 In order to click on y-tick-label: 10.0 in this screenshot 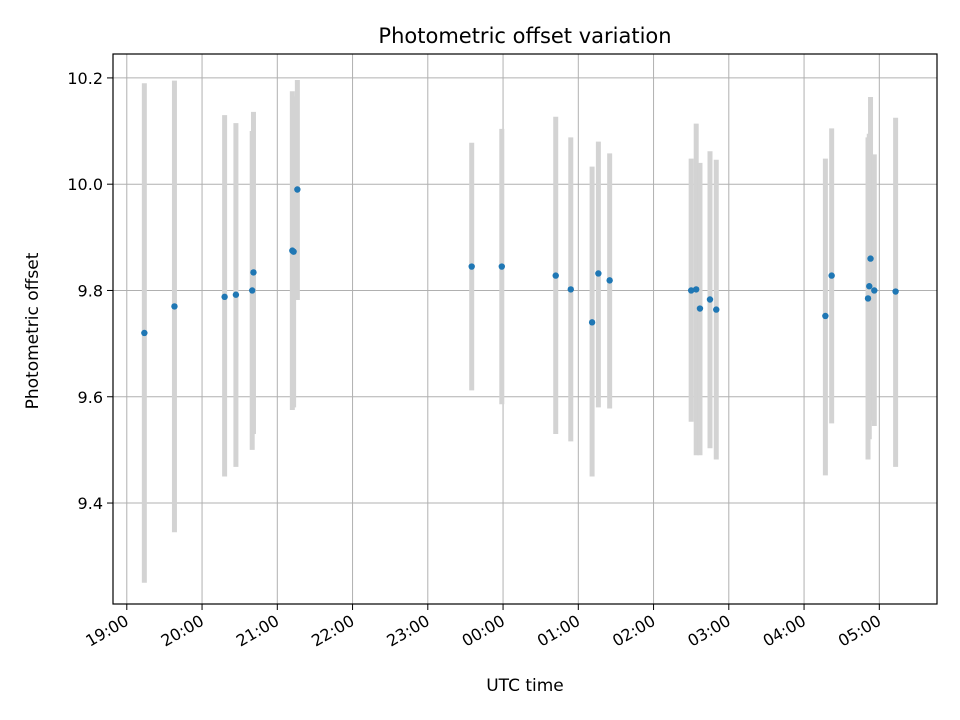, I will do `click(85, 184)`.